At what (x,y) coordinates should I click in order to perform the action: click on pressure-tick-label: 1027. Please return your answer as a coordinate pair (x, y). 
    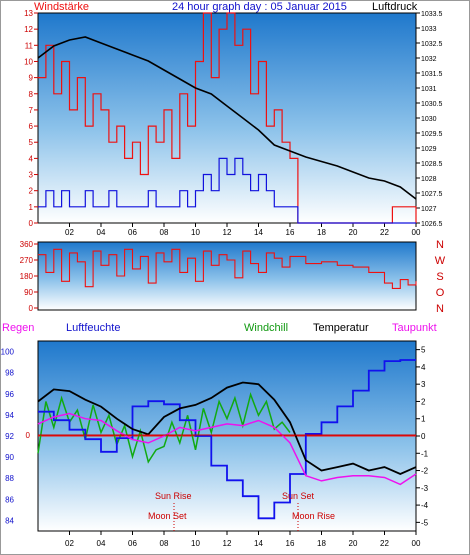
    Looking at the image, I should click on (429, 209).